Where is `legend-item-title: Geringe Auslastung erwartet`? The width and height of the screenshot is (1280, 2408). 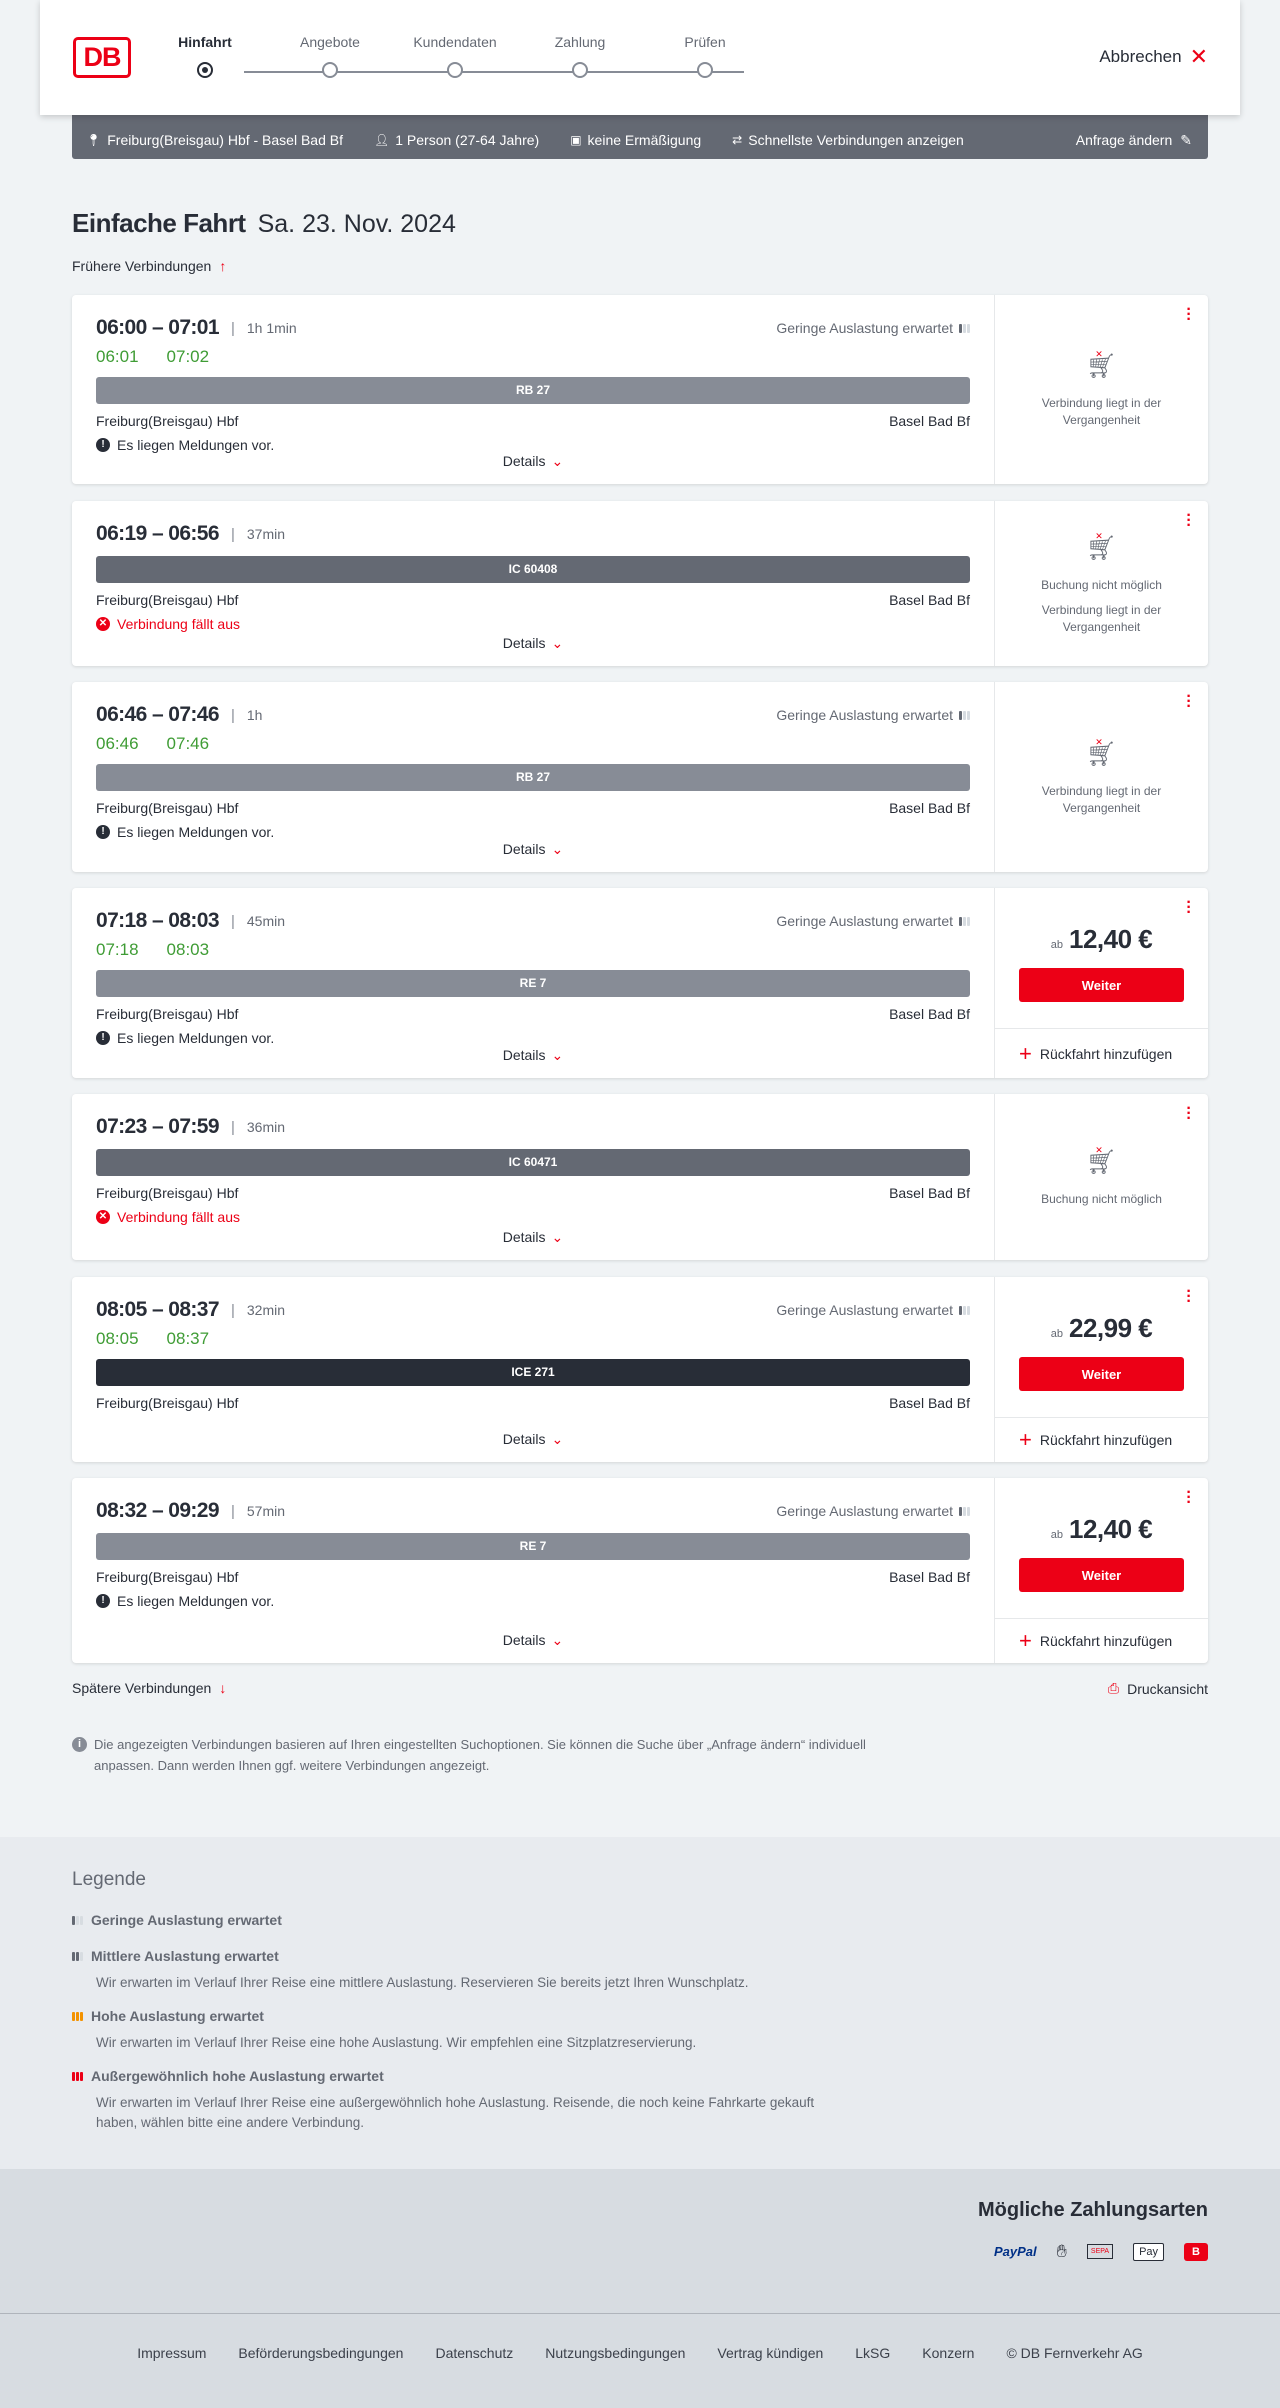
legend-item-title: Geringe Auslastung erwartet is located at coordinates (186, 1920).